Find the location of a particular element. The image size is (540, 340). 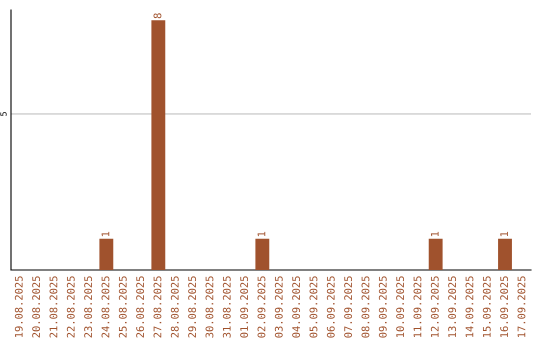

x-tick-label: 24.08.2025 is located at coordinates (106, 307).